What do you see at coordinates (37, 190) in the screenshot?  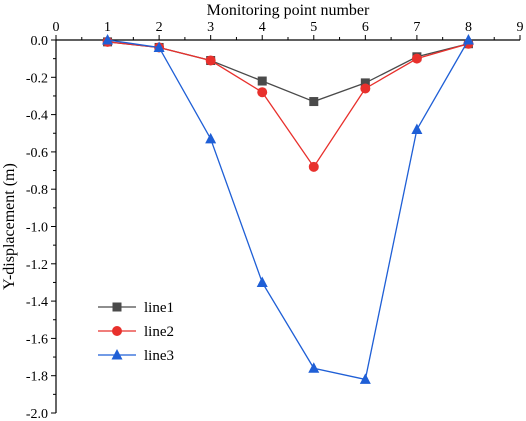 I see `y-tick-label--0.8: -0.8` at bounding box center [37, 190].